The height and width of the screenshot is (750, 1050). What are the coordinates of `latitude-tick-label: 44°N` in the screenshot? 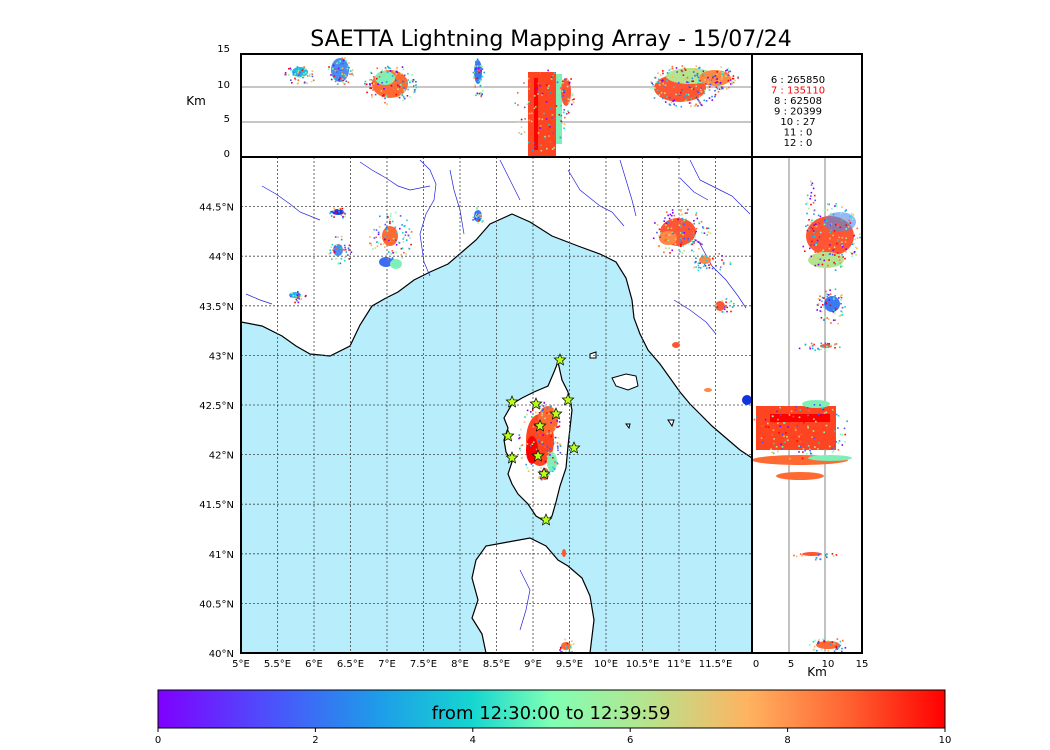 It's located at (221, 257).